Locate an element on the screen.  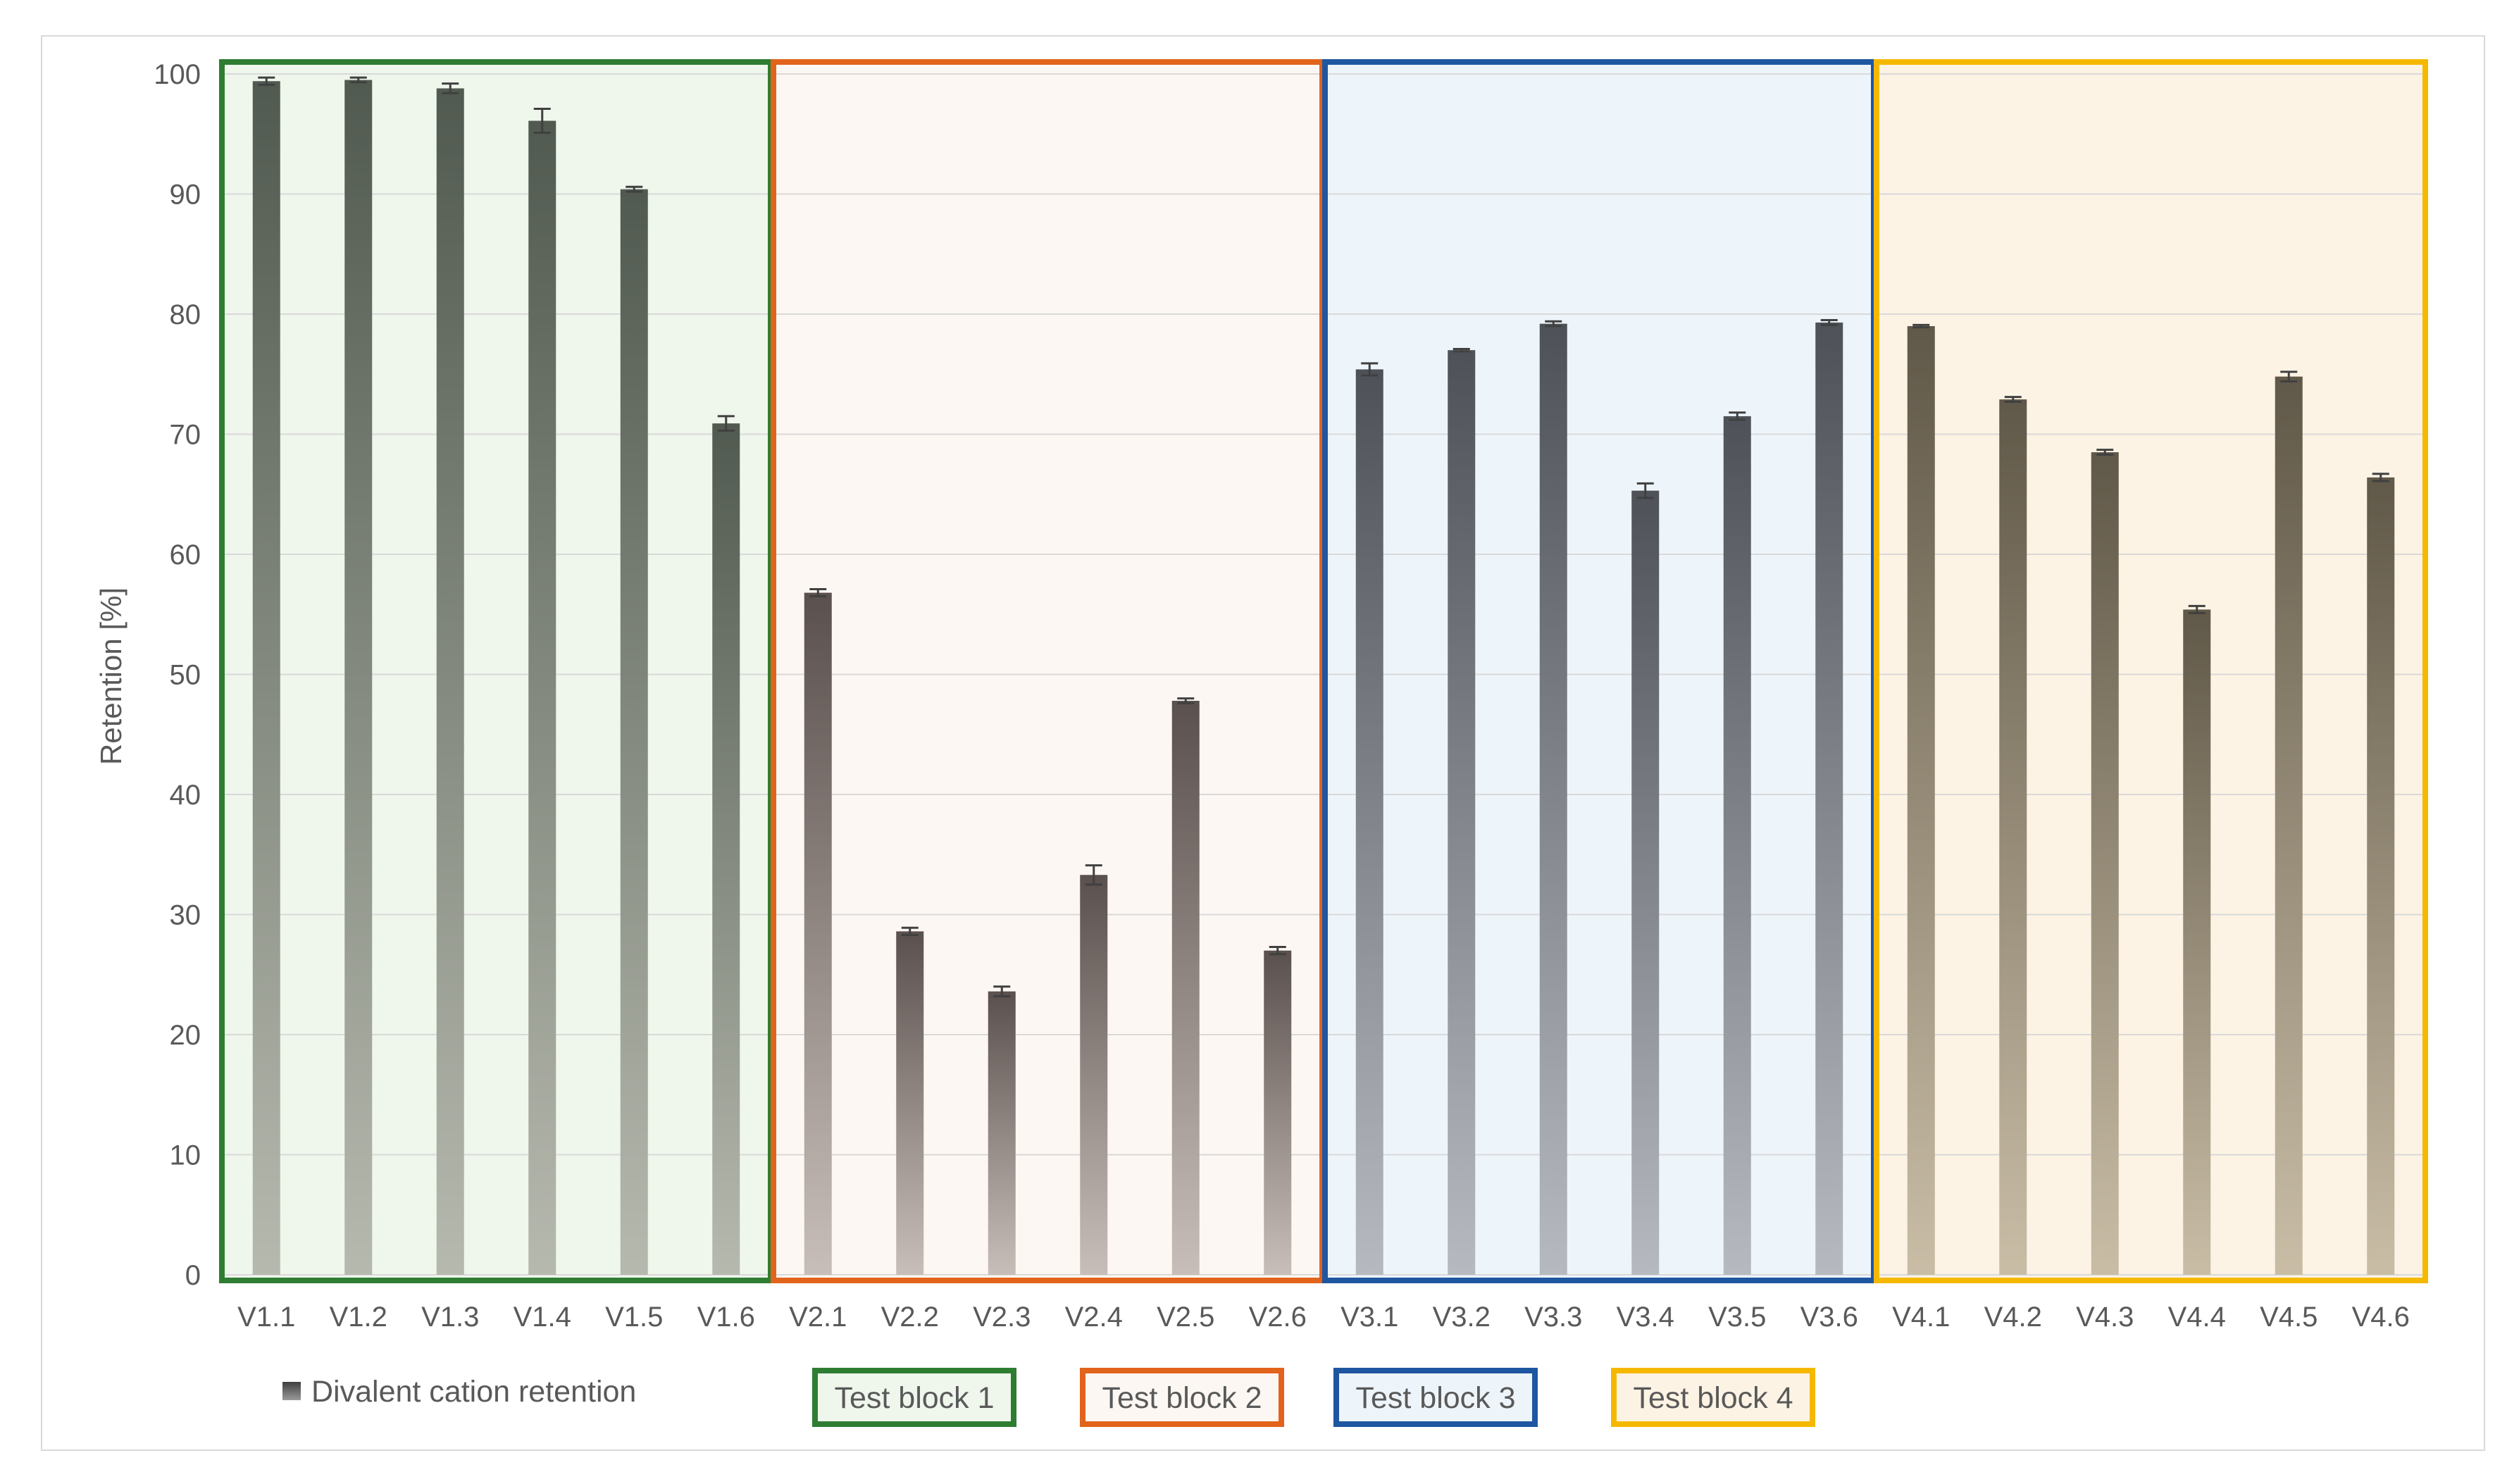
x-tick-label: V1.4 is located at coordinates (542, 1317).